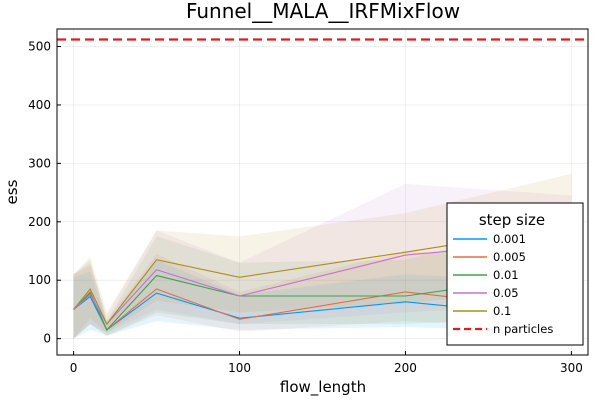 The width and height of the screenshot is (600, 400). Describe the element at coordinates (74, 368) in the screenshot. I see `x-tick-label: 0` at that location.